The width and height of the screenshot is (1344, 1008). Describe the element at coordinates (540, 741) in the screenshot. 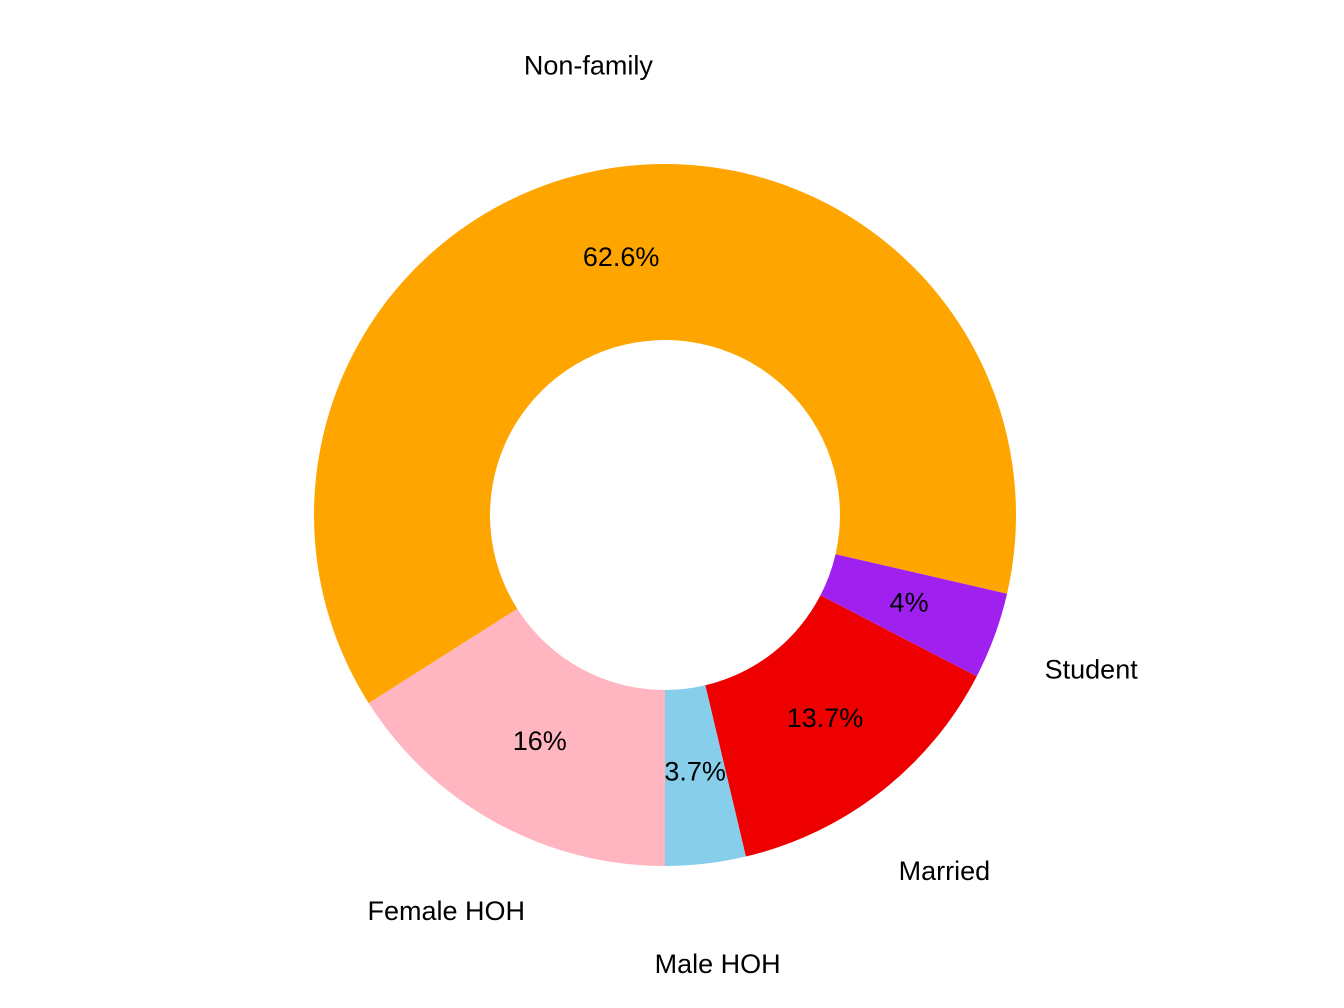

I see `value-label: 16%` at that location.